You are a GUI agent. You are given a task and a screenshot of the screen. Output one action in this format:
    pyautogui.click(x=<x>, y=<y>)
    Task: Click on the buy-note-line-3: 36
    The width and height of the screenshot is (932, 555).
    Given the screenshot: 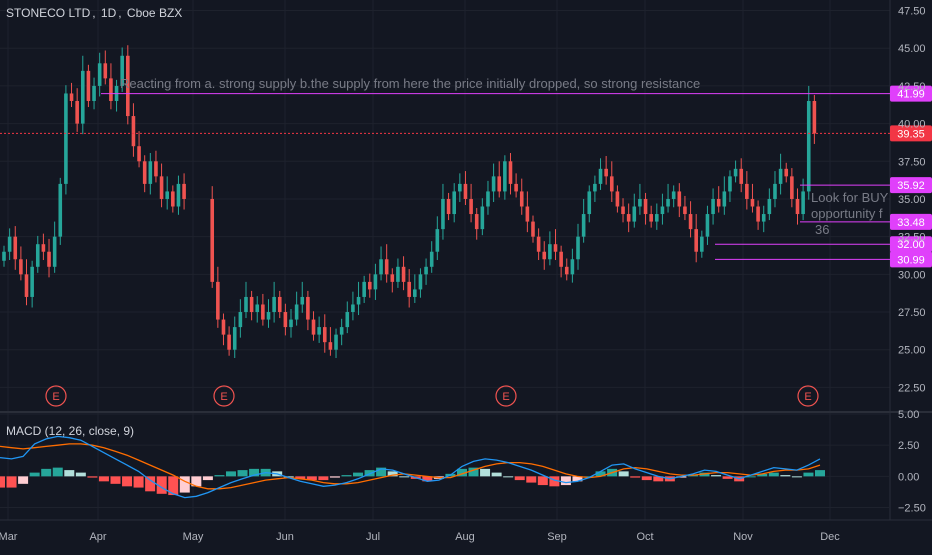 What is the action you would take?
    pyautogui.click(x=822, y=229)
    